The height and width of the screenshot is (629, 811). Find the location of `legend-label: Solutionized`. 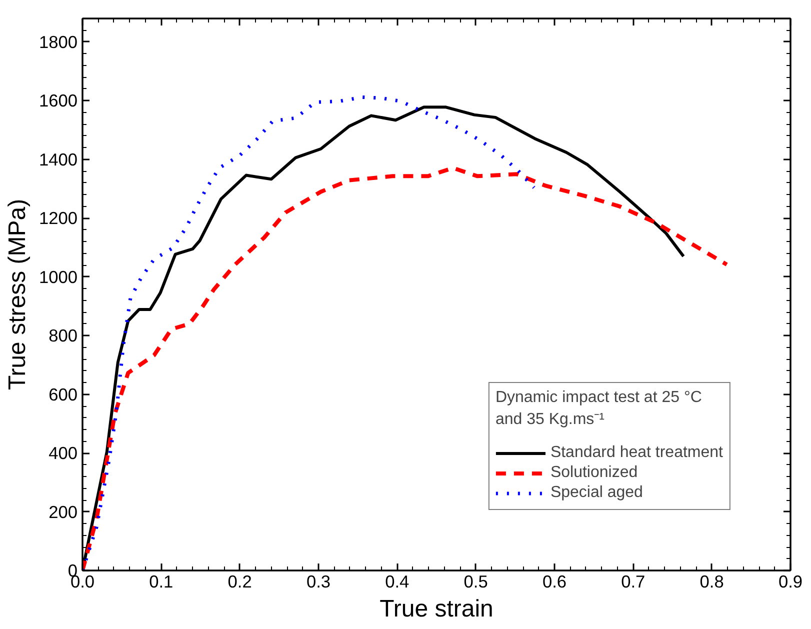

legend-label: Solutionized is located at coordinates (594, 473).